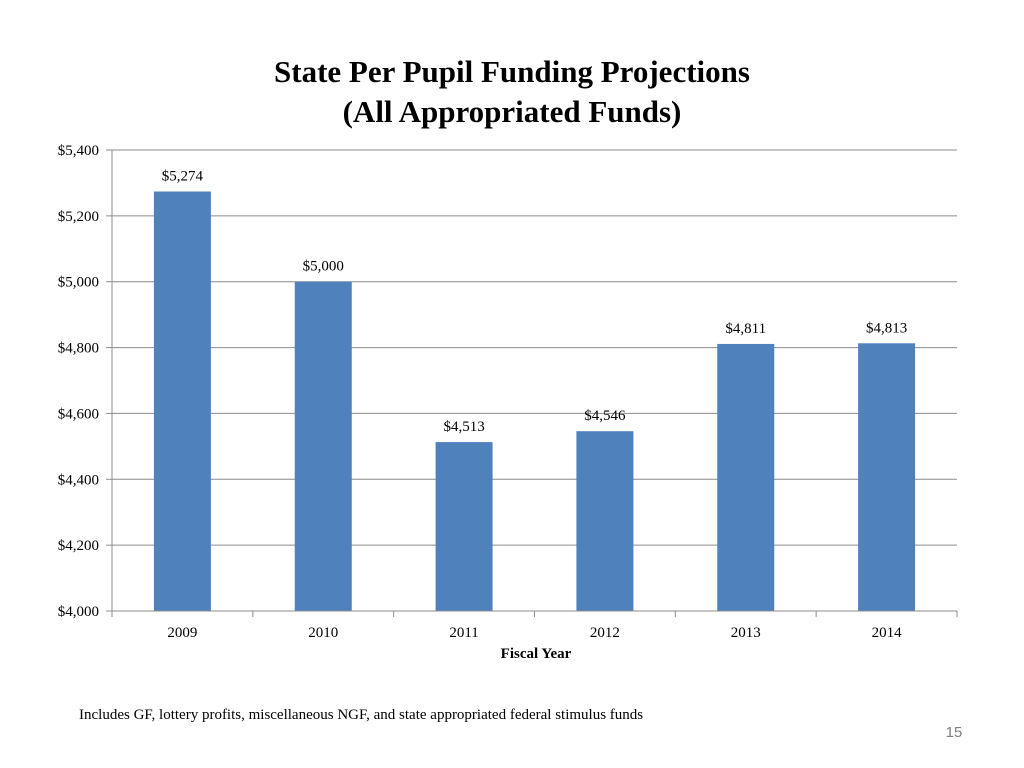  I want to click on y-tick-label: $5,400, so click(78, 151).